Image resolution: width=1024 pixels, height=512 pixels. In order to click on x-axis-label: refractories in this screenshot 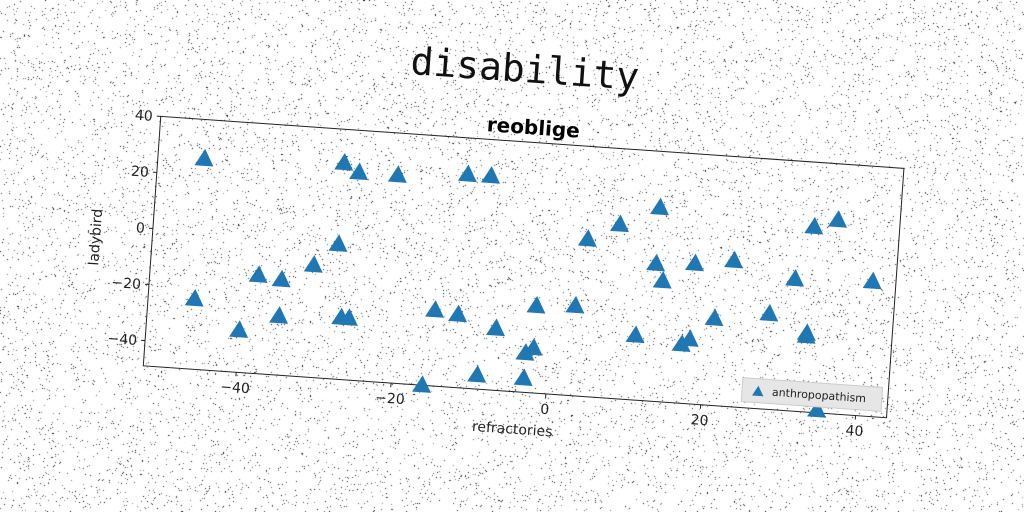, I will do `click(512, 430)`.